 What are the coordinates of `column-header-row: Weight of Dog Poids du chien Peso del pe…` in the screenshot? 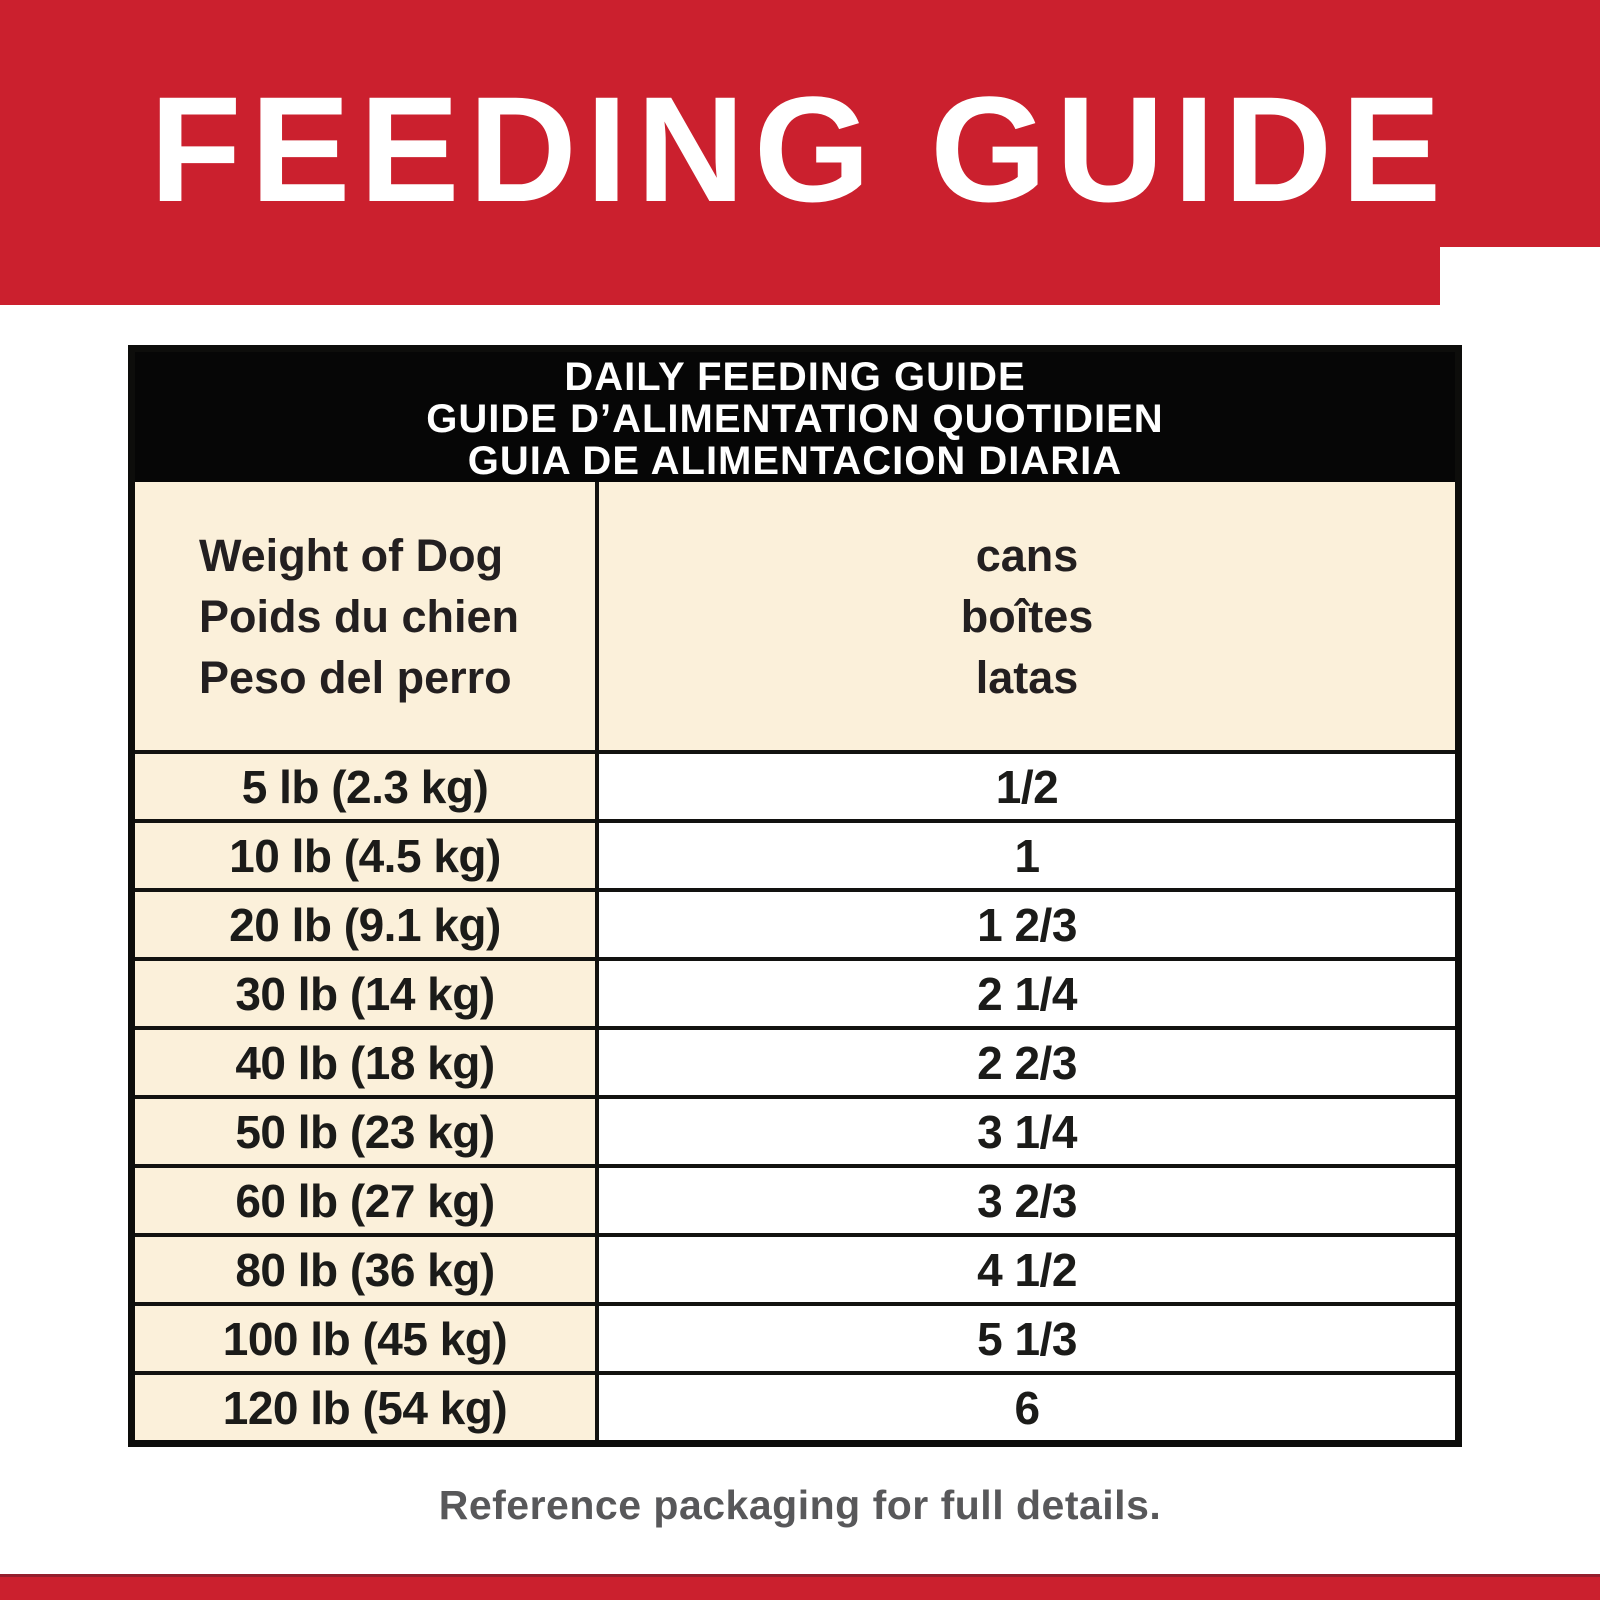 It's located at (795, 616).